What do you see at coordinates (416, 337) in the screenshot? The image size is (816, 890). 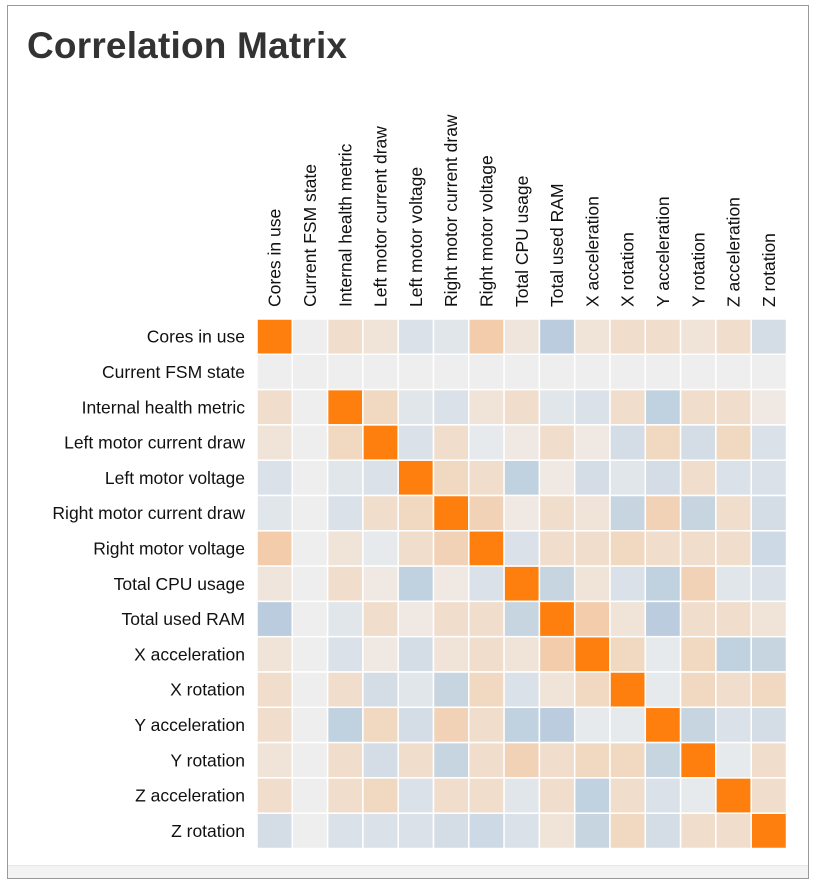 I see `heatmap-cell-r0-c4` at bounding box center [416, 337].